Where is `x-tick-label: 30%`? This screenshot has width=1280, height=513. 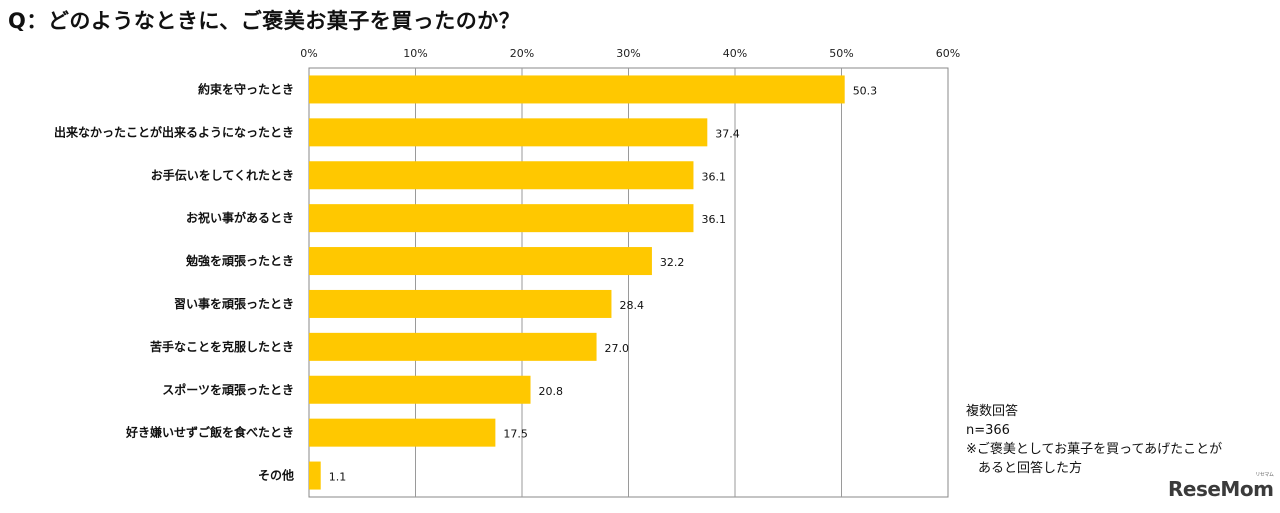
x-tick-label: 30% is located at coordinates (628, 53).